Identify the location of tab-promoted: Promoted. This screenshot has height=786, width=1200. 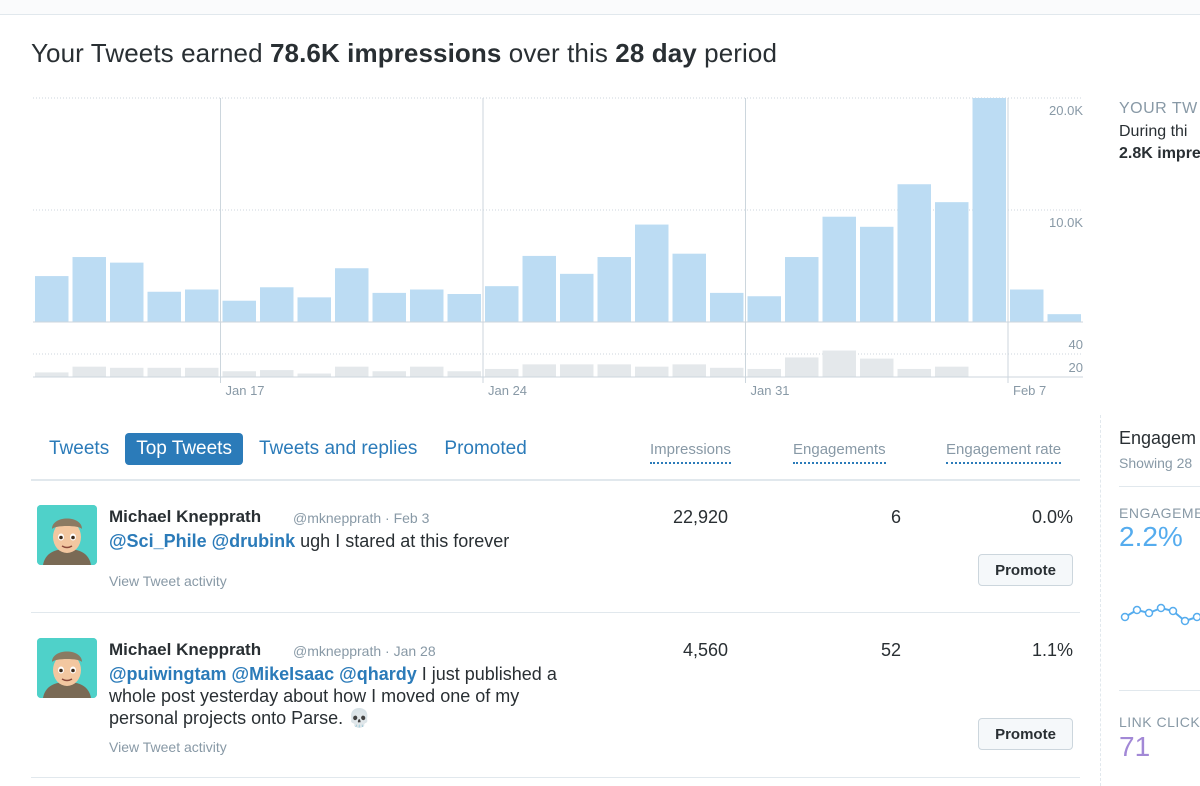
(485, 448).